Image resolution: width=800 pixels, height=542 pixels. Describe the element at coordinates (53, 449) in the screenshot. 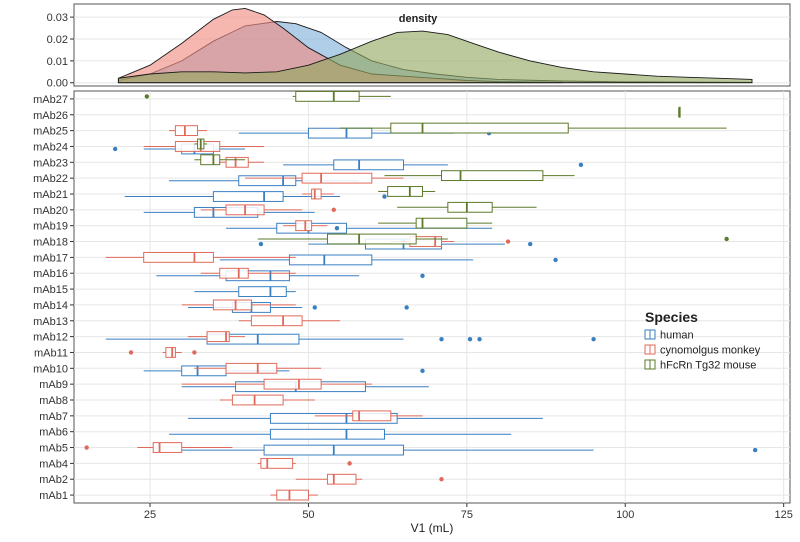

I see `category-label: mAb5` at that location.